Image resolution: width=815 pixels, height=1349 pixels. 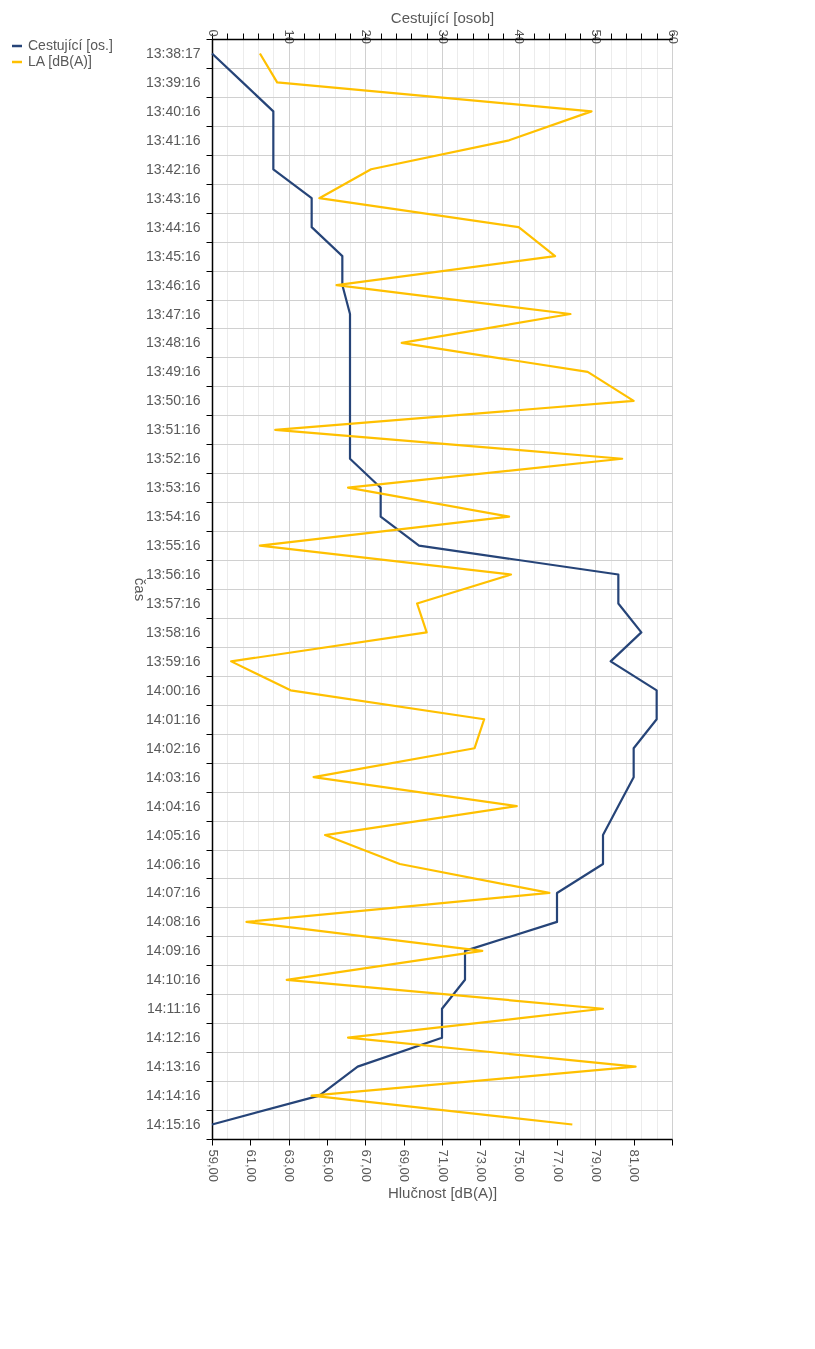 What do you see at coordinates (213, 1166) in the screenshot?
I see `x-tick-label: 59,00` at bounding box center [213, 1166].